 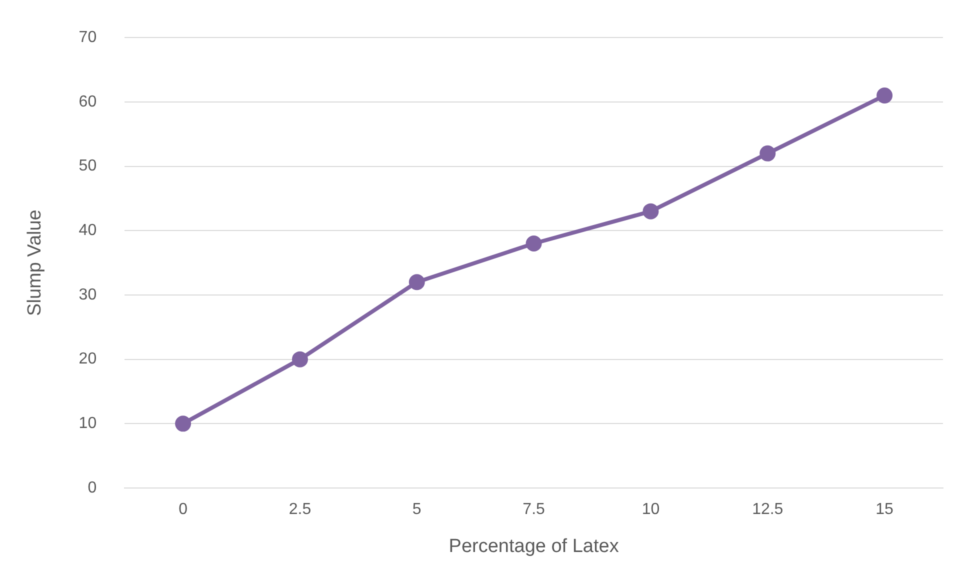 I want to click on x-tick-label: 15, so click(x=885, y=509).